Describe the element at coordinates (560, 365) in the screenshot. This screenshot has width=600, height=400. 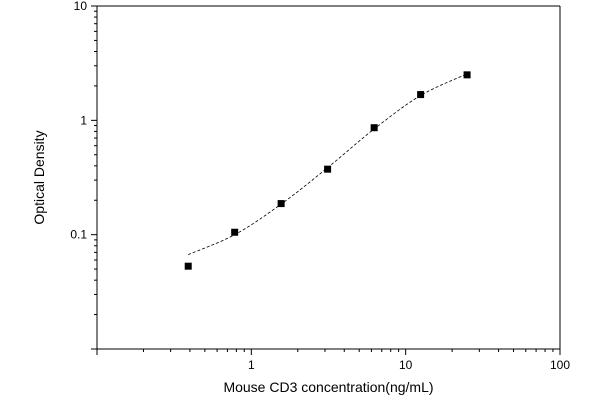
I see `x-tick-label: 100` at that location.